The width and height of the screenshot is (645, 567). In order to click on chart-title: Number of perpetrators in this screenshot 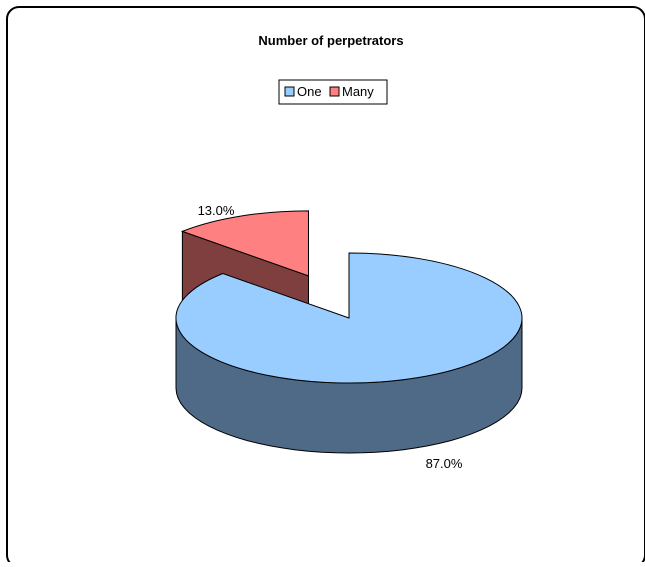, I will do `click(330, 40)`.